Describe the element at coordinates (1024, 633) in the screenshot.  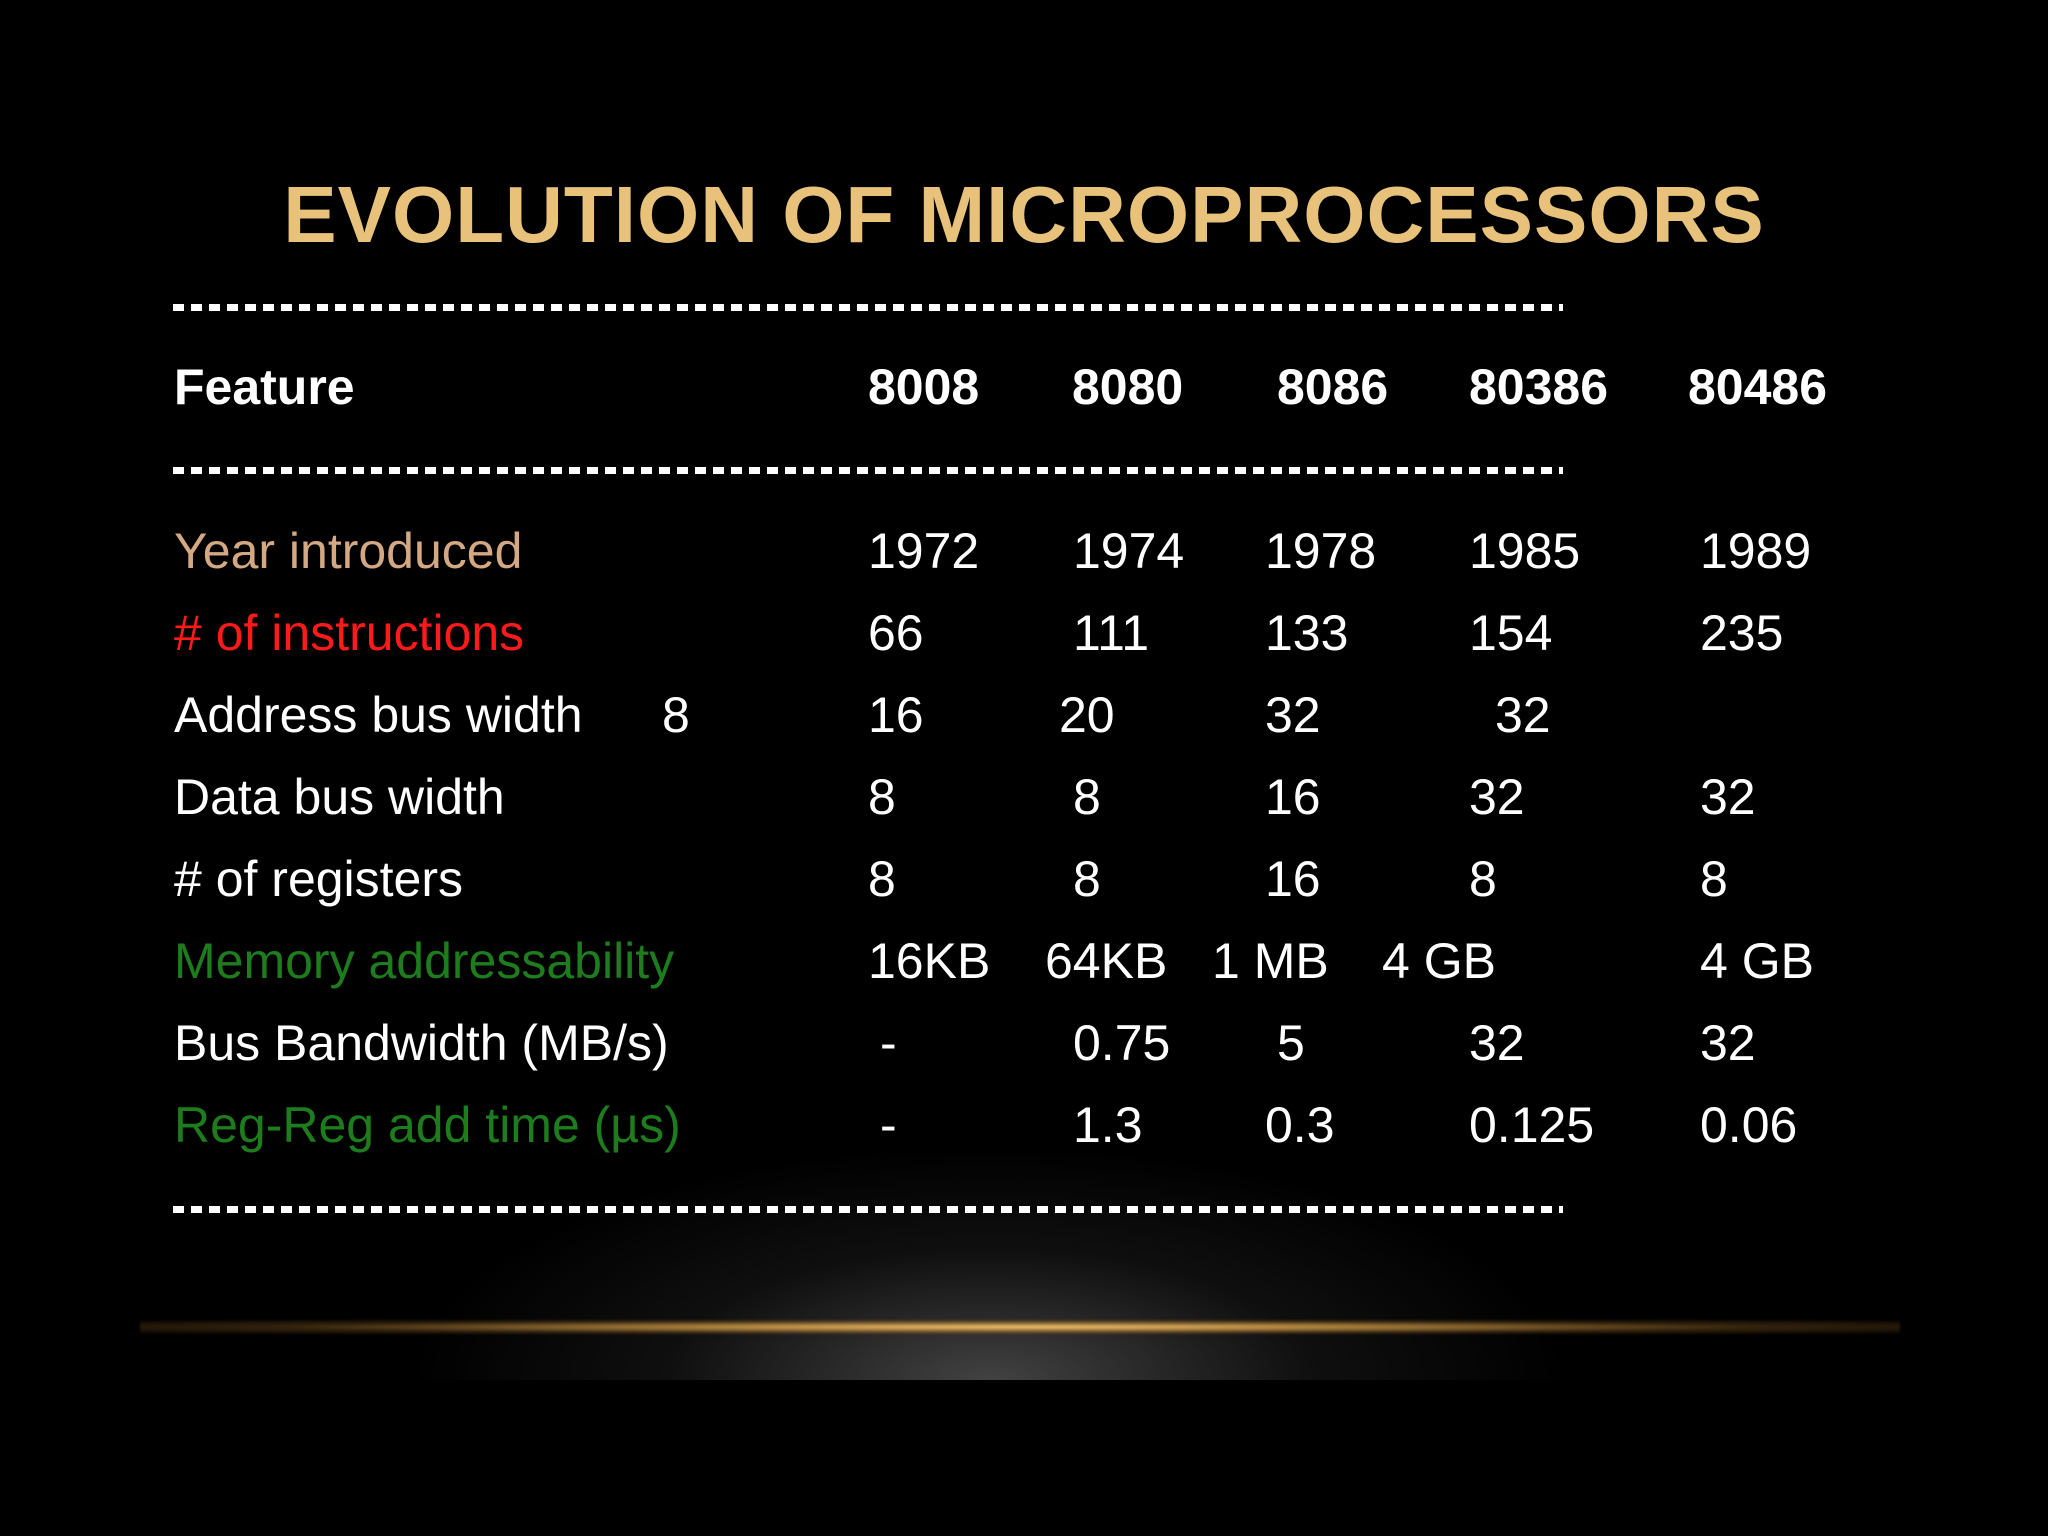
I see `table-row-instructions: # of instructions 66 111 133 154 235` at that location.